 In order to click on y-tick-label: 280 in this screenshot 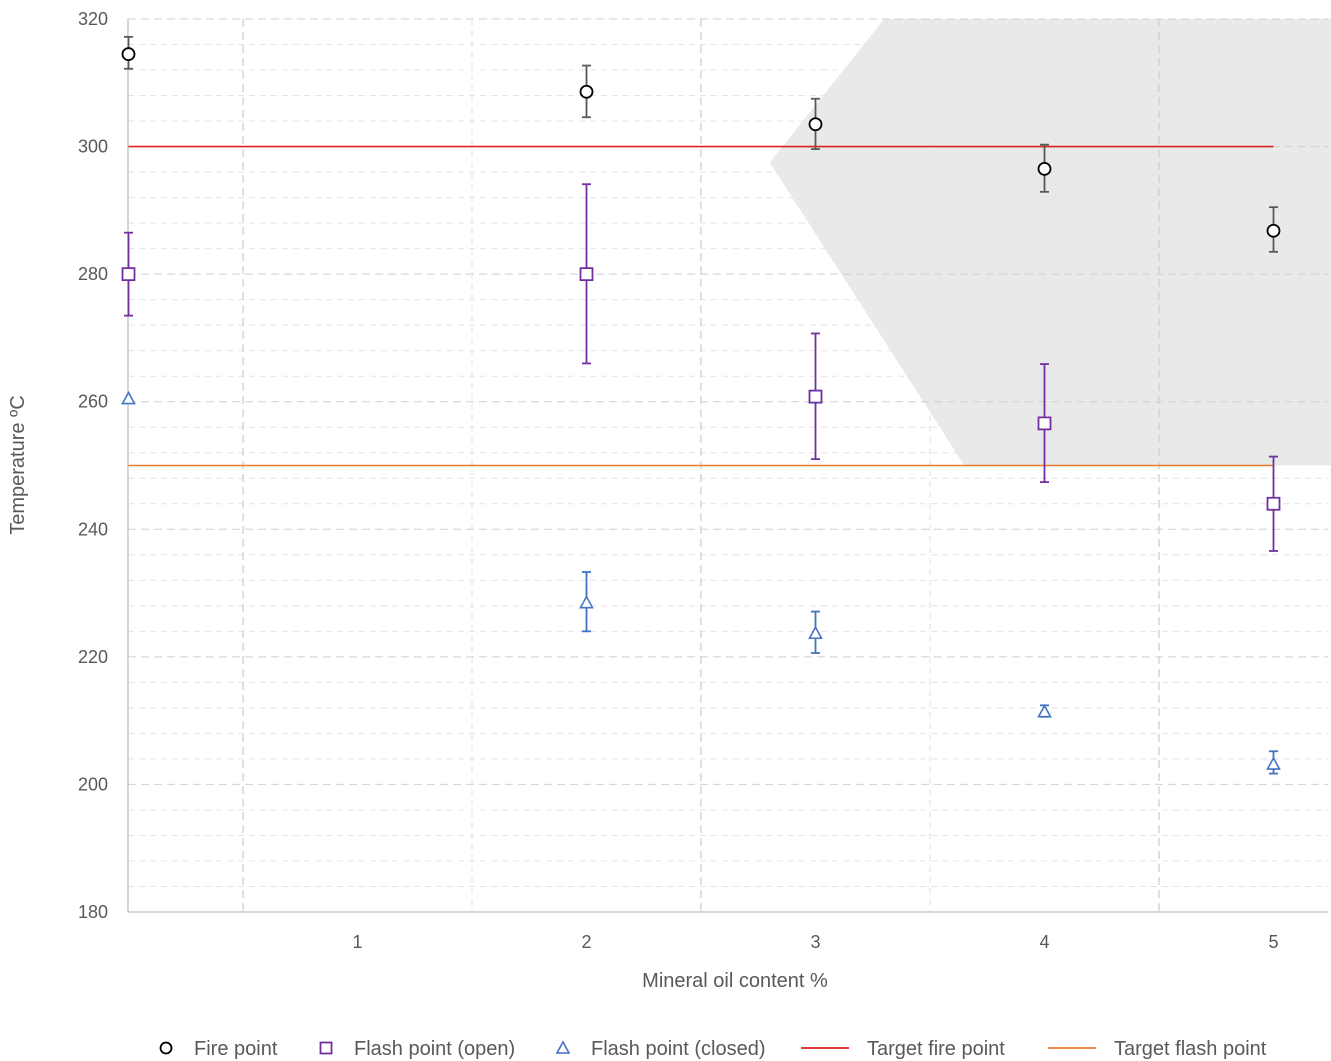, I will do `click(93, 274)`.